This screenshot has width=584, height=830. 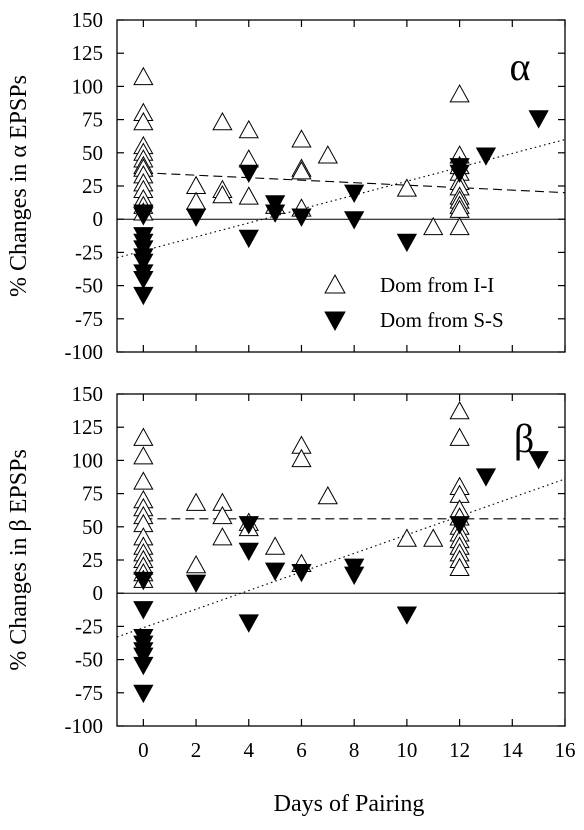 I want to click on x-tick-label: 2, so click(x=196, y=750).